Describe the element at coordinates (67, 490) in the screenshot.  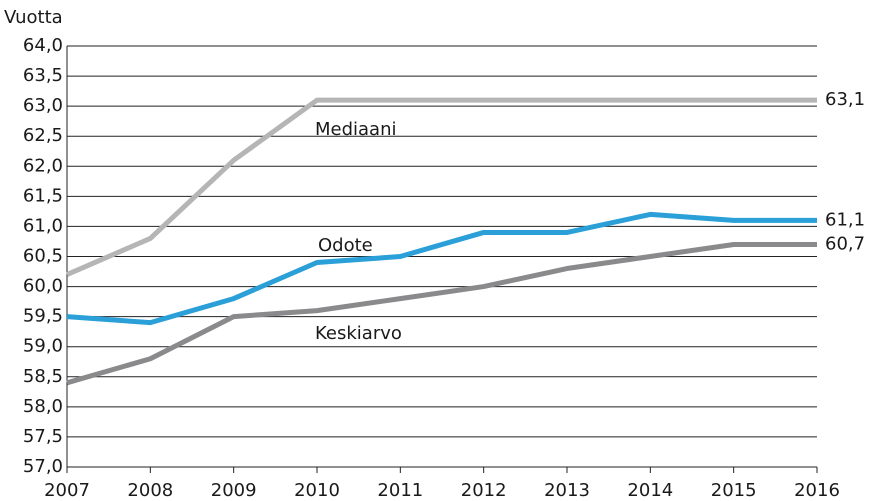
I see `x-tick-label: 2007` at that location.